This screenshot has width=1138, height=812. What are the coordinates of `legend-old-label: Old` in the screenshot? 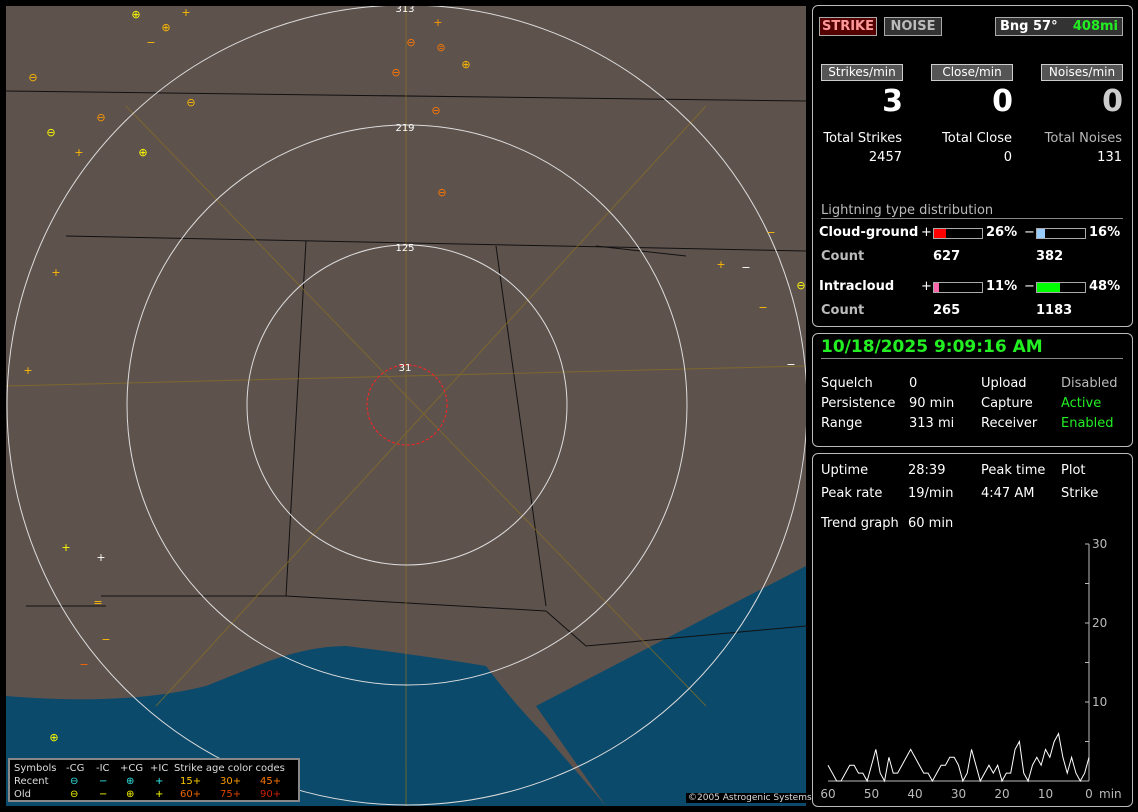 It's located at (22, 794).